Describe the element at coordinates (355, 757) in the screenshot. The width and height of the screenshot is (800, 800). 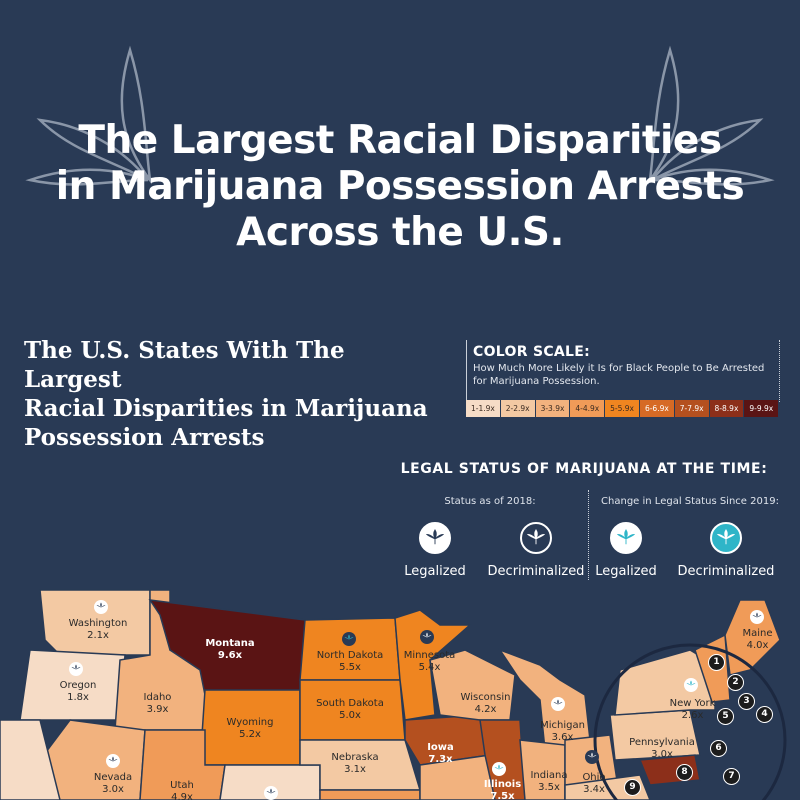
I see `state-name: Nebraska` at that location.